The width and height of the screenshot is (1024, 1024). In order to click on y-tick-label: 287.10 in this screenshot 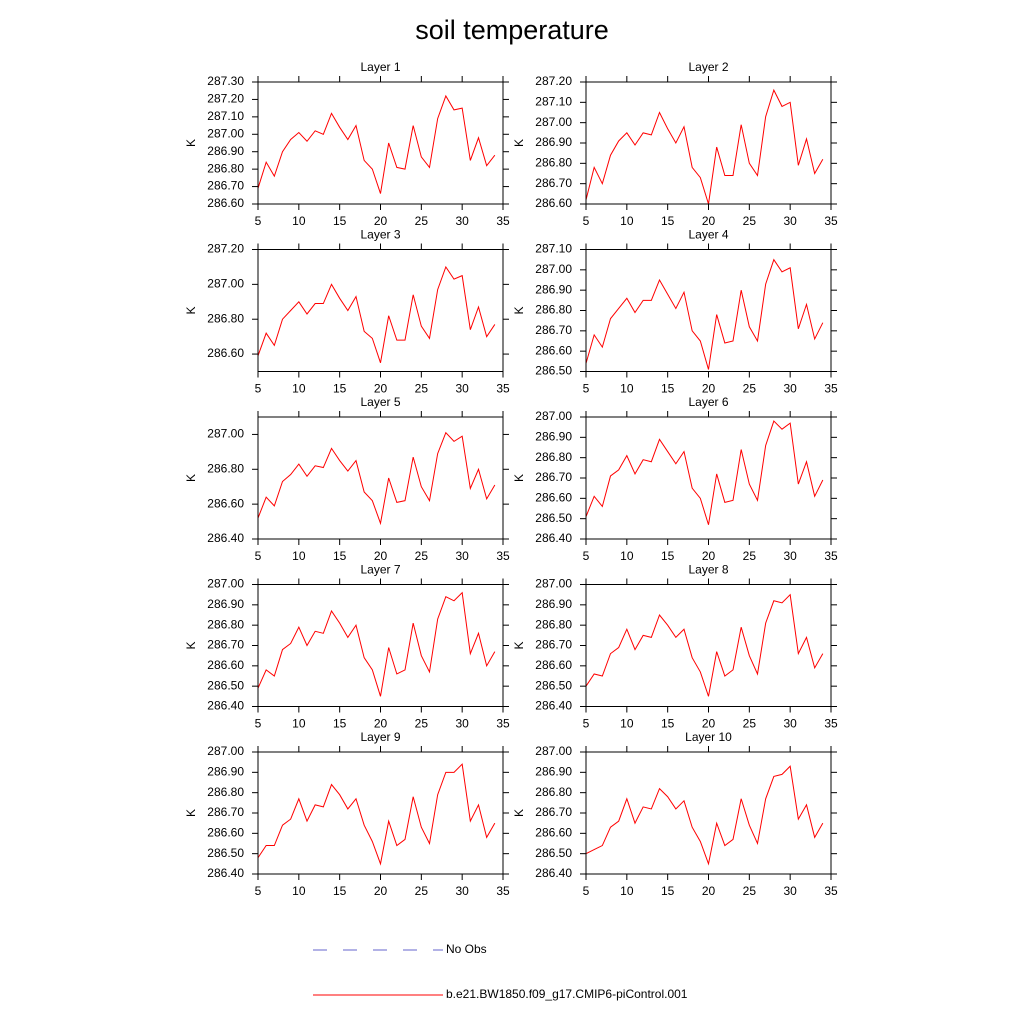, I will do `click(225, 116)`.